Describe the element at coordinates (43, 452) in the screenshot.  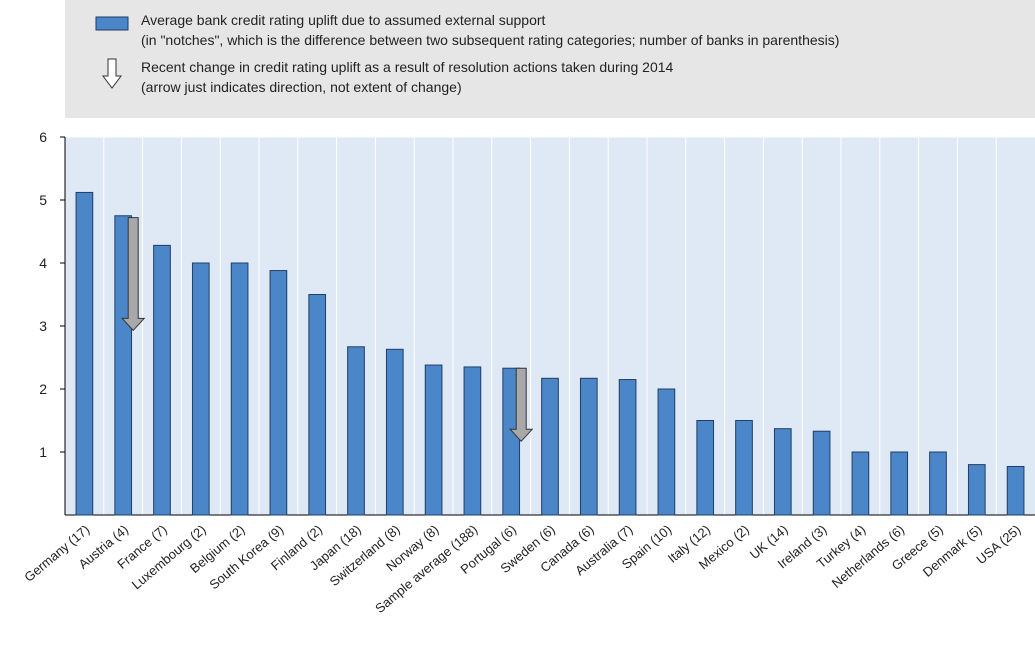
I see `y-tick-label: 1` at that location.